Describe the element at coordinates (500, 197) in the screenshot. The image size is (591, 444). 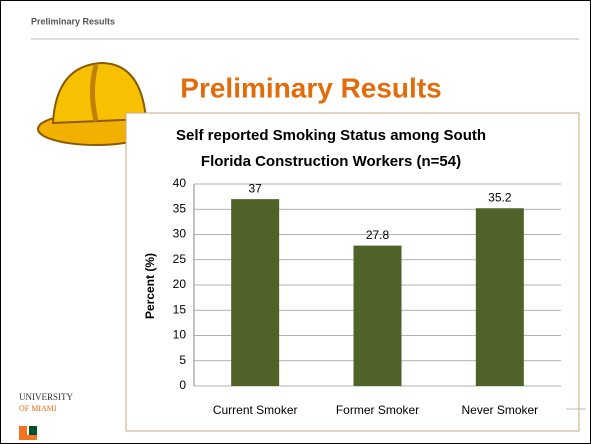
I see `data-label: 35.2` at that location.